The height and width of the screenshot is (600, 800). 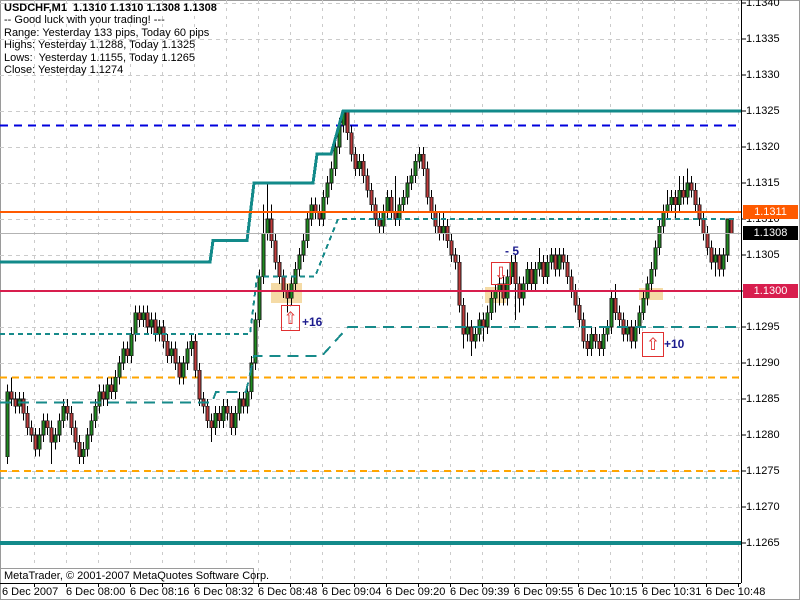 What do you see at coordinates (100, 45) in the screenshot?
I see `highs-line: Highs: Yesterday 1.1288, Today 1.1325` at bounding box center [100, 45].